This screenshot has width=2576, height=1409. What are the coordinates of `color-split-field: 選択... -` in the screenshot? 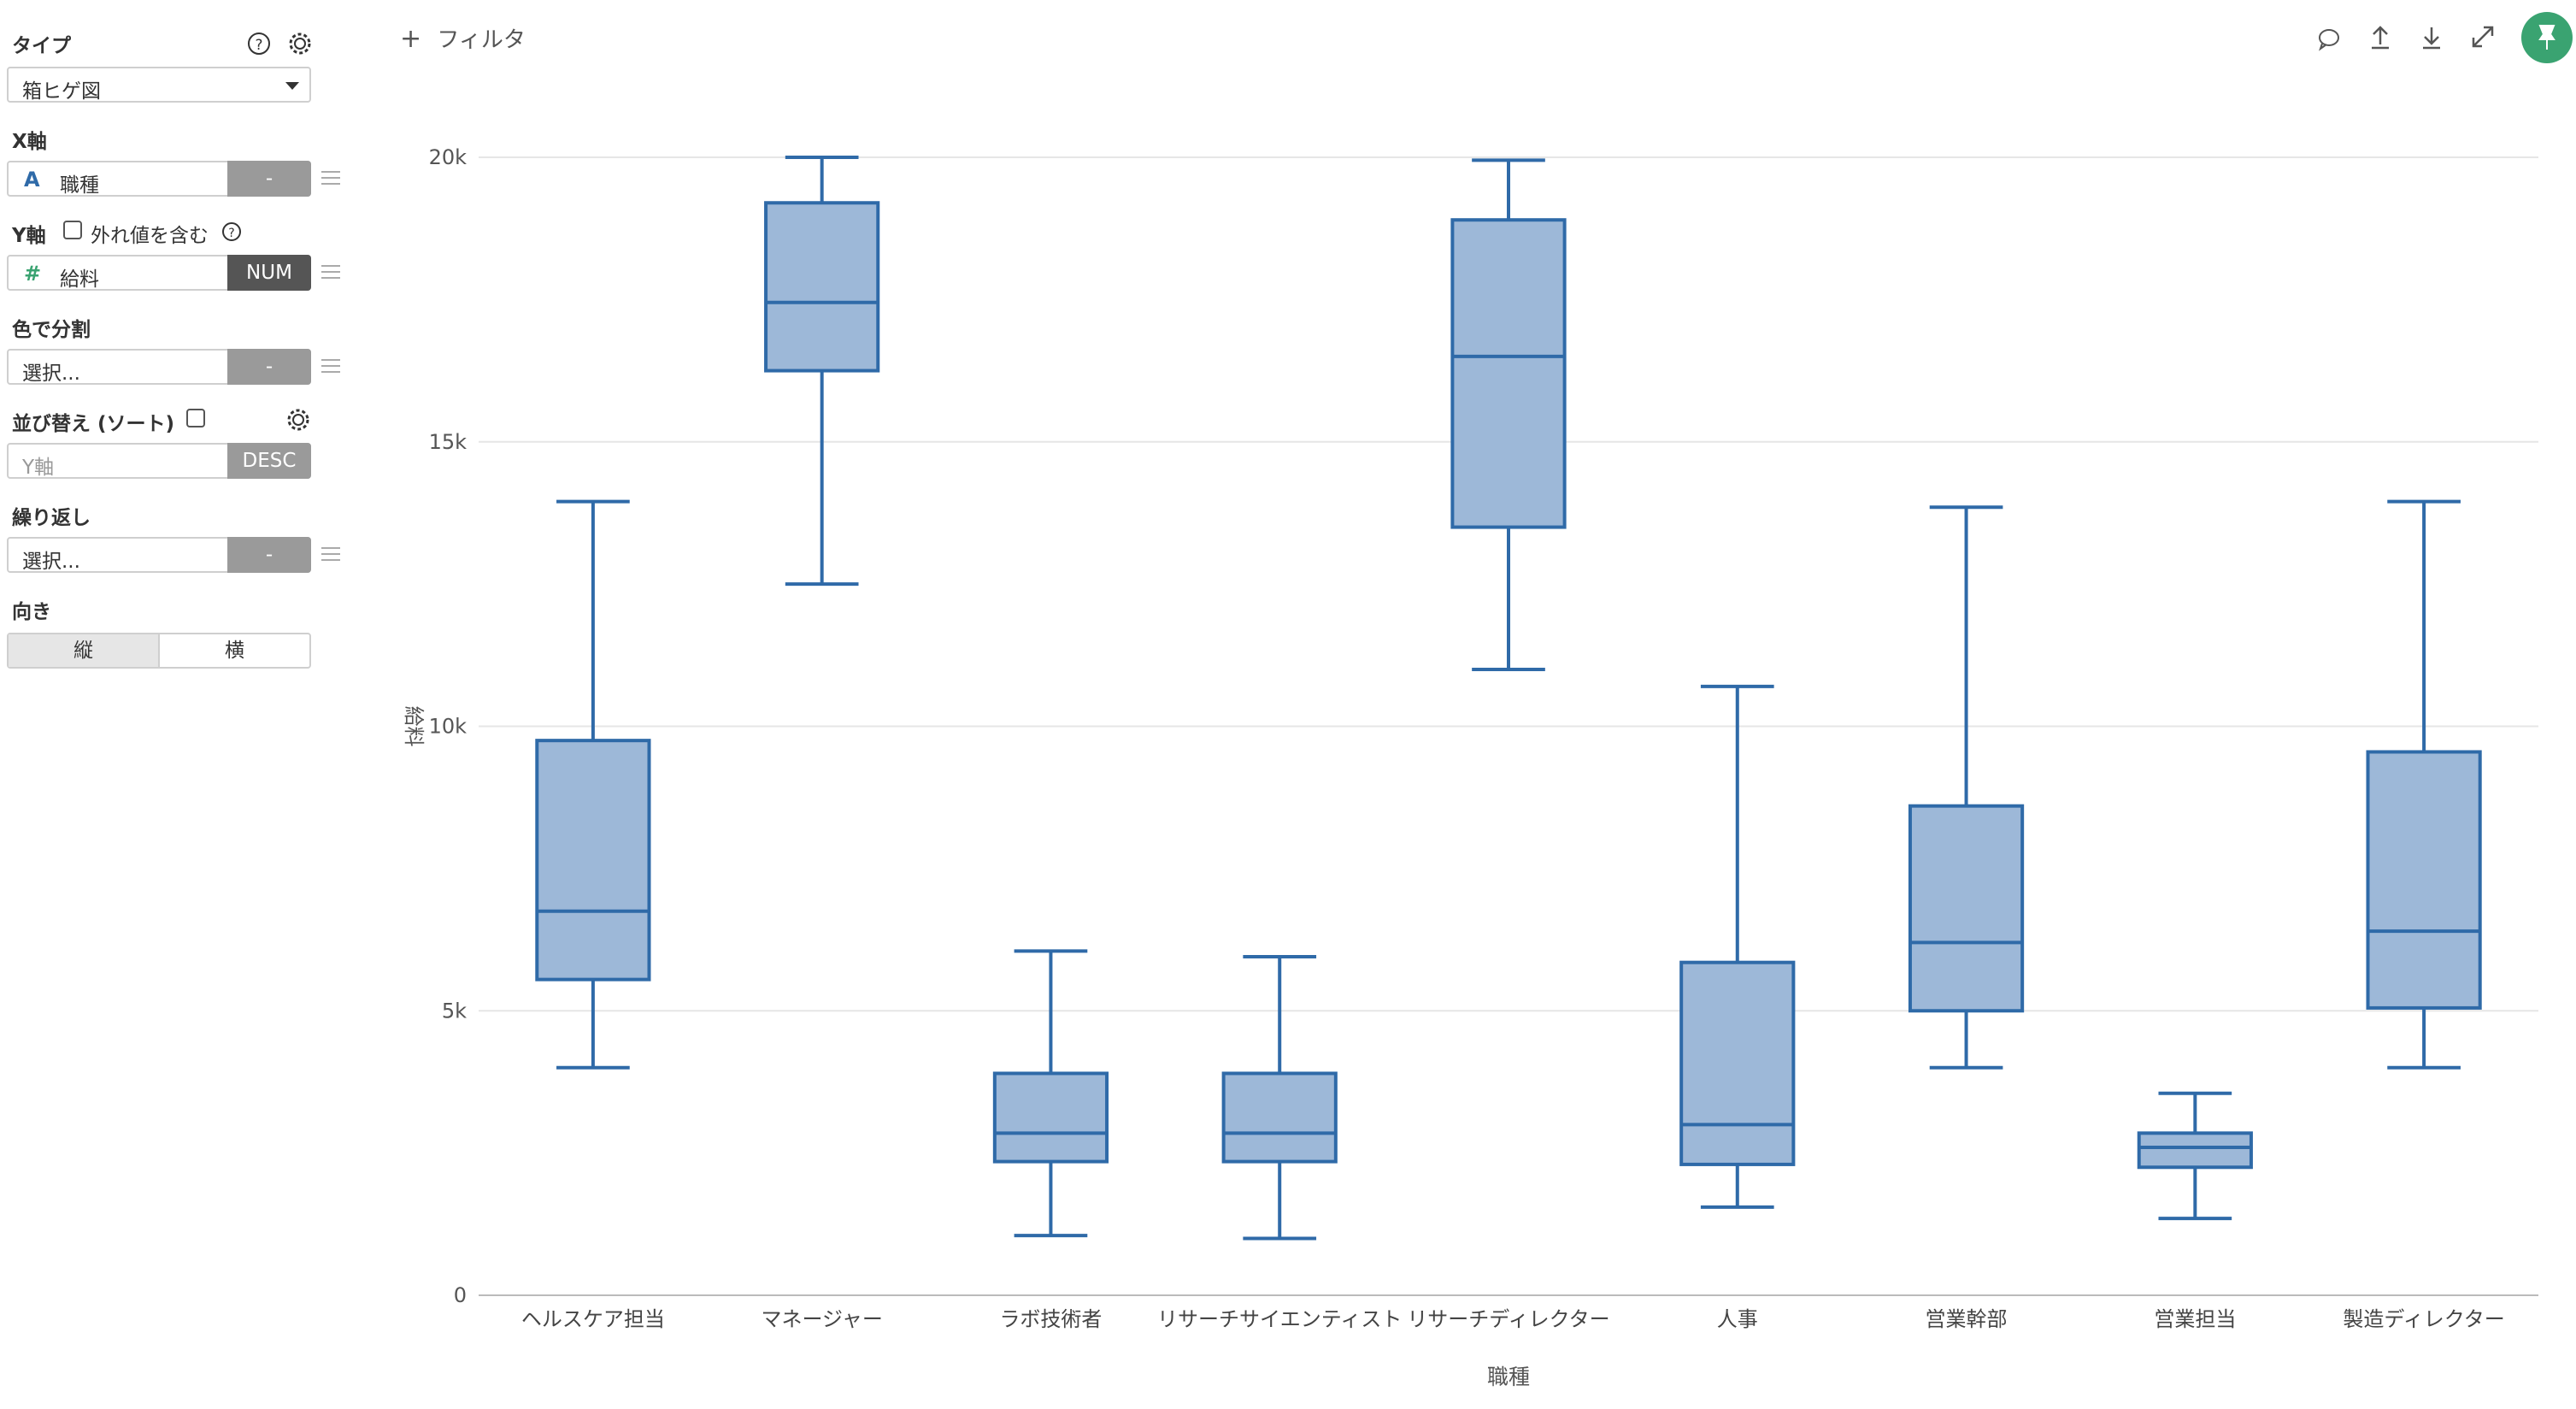 It's located at (159, 367).